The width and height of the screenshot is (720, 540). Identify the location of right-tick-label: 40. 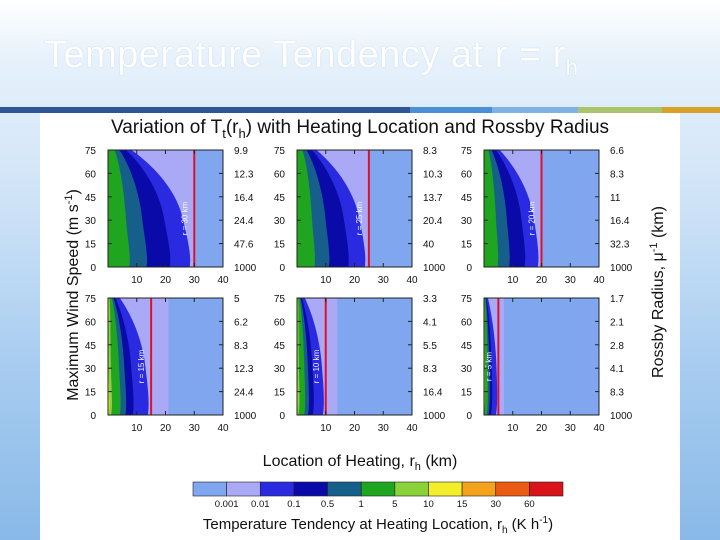
(429, 245).